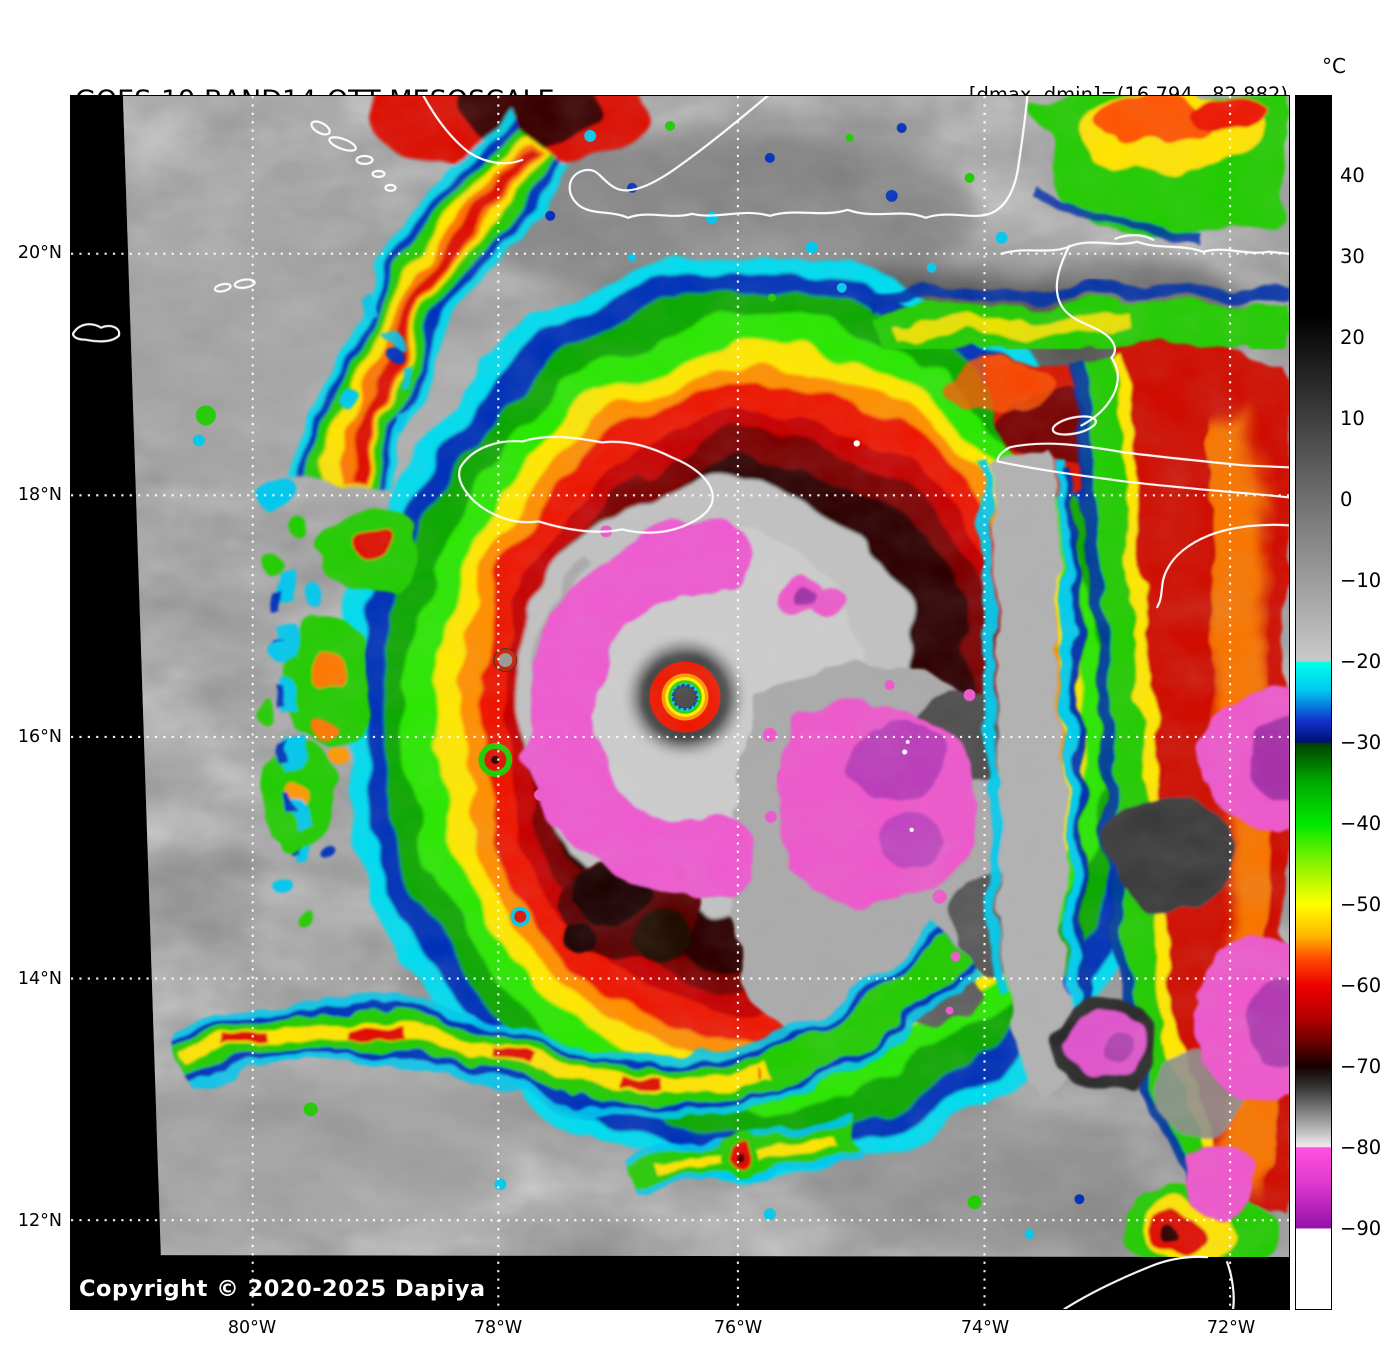 The width and height of the screenshot is (1390, 1359). I want to click on longitude-axis-labels: 80°W 78°W 76°W 74°W 72°W, so click(680, 1333).